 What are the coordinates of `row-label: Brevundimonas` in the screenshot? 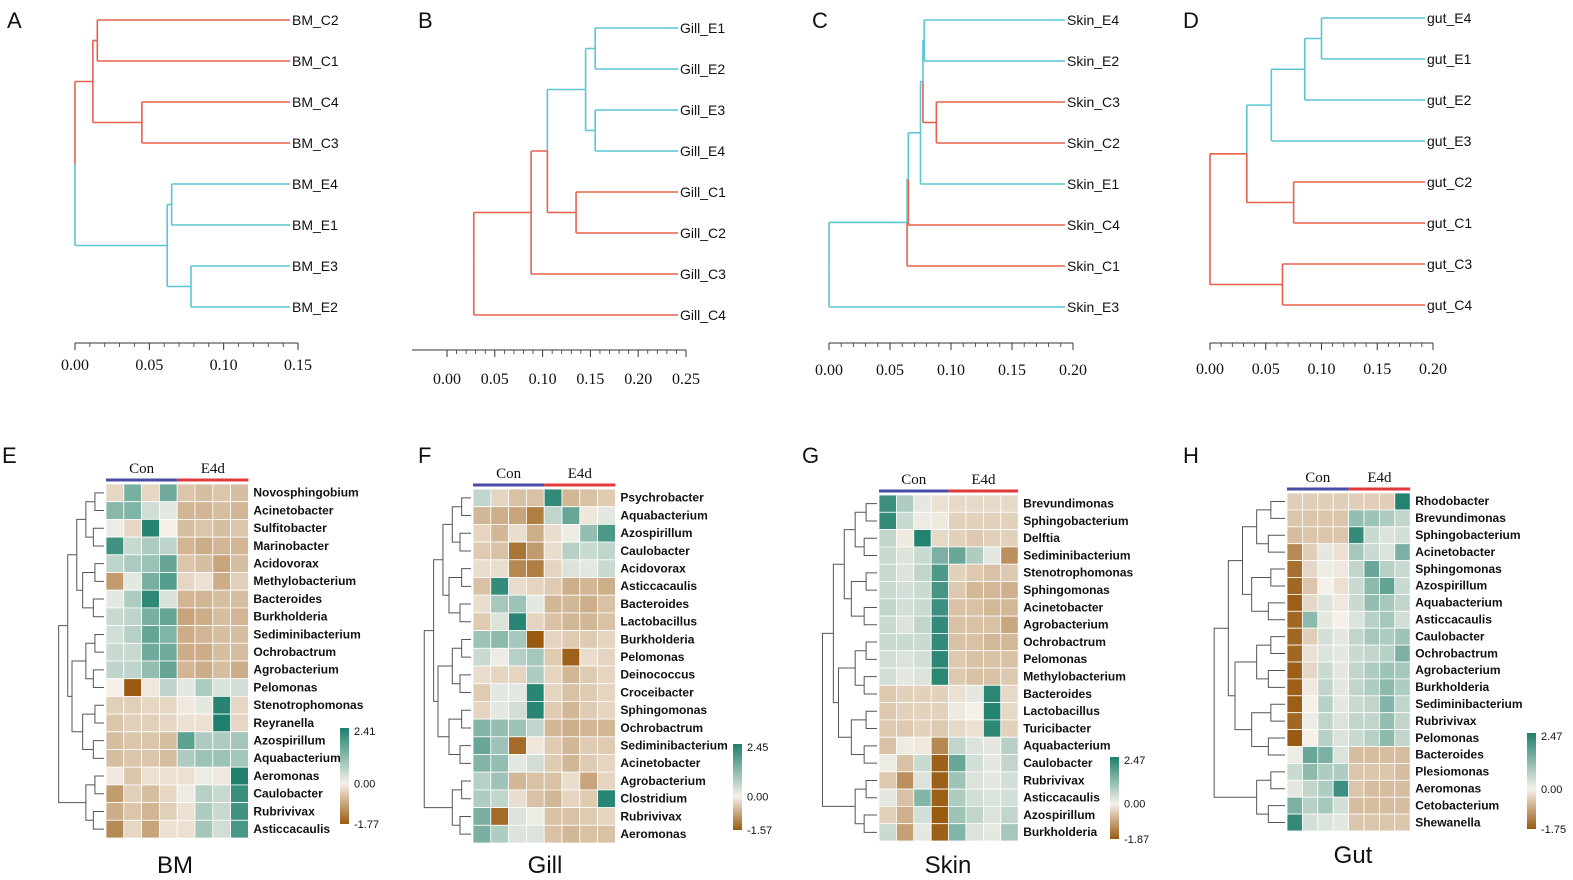 It's located at (1460, 518).